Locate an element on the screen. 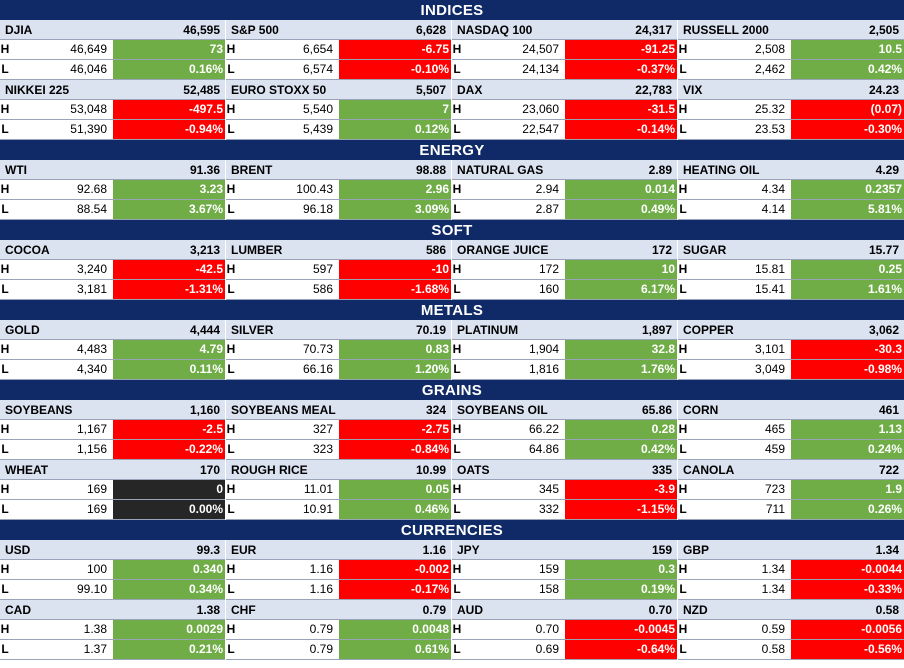  instrument-name-row: PLATINUM 1,897 is located at coordinates (564, 330).